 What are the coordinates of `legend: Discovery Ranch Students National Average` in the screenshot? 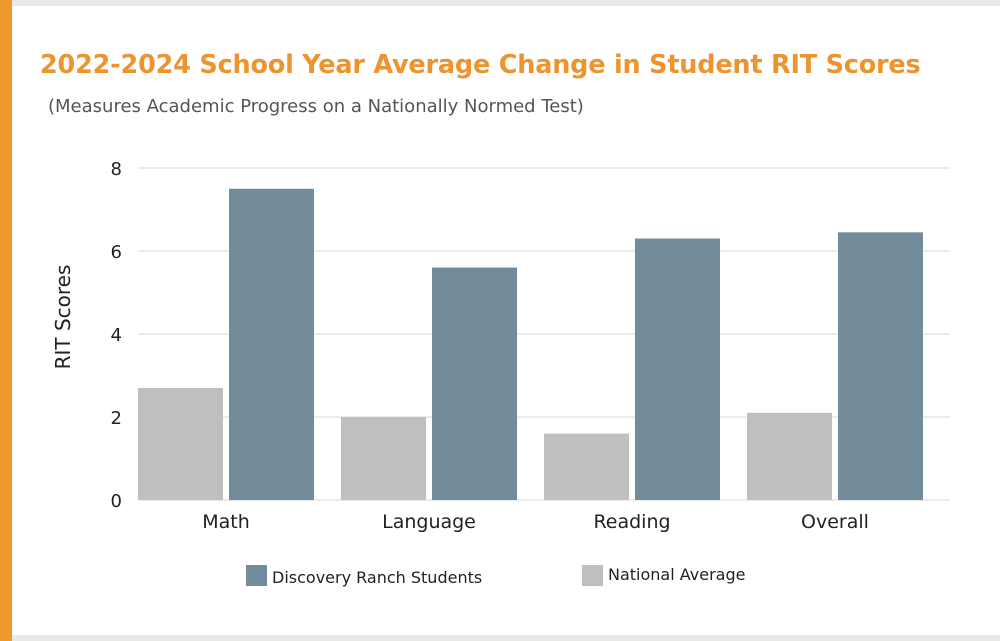 It's located at (495, 576).